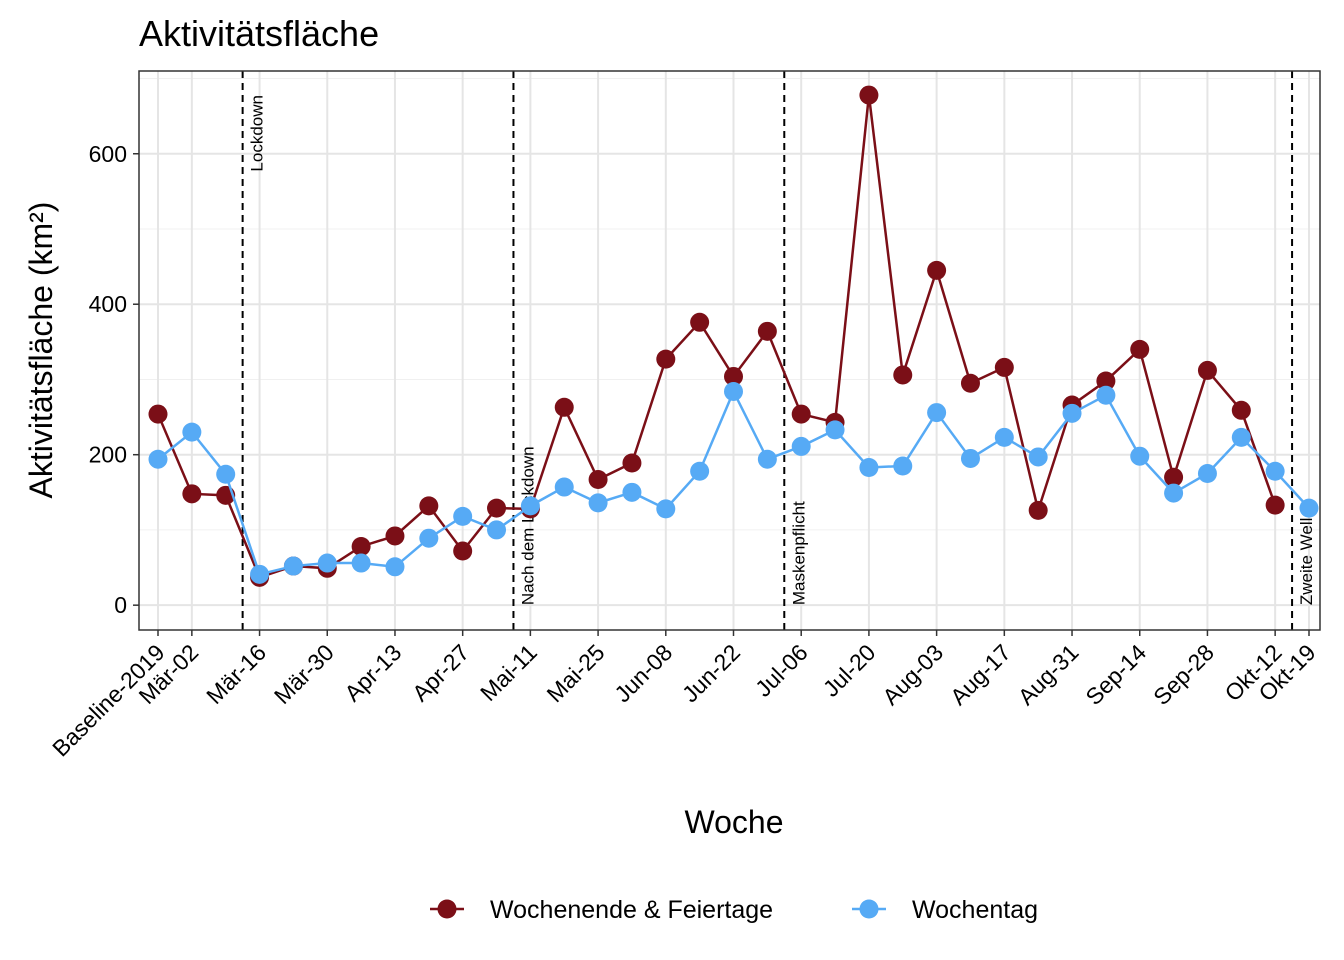  I want to click on annotation-label: Nach dem Lockdown, so click(527, 525).